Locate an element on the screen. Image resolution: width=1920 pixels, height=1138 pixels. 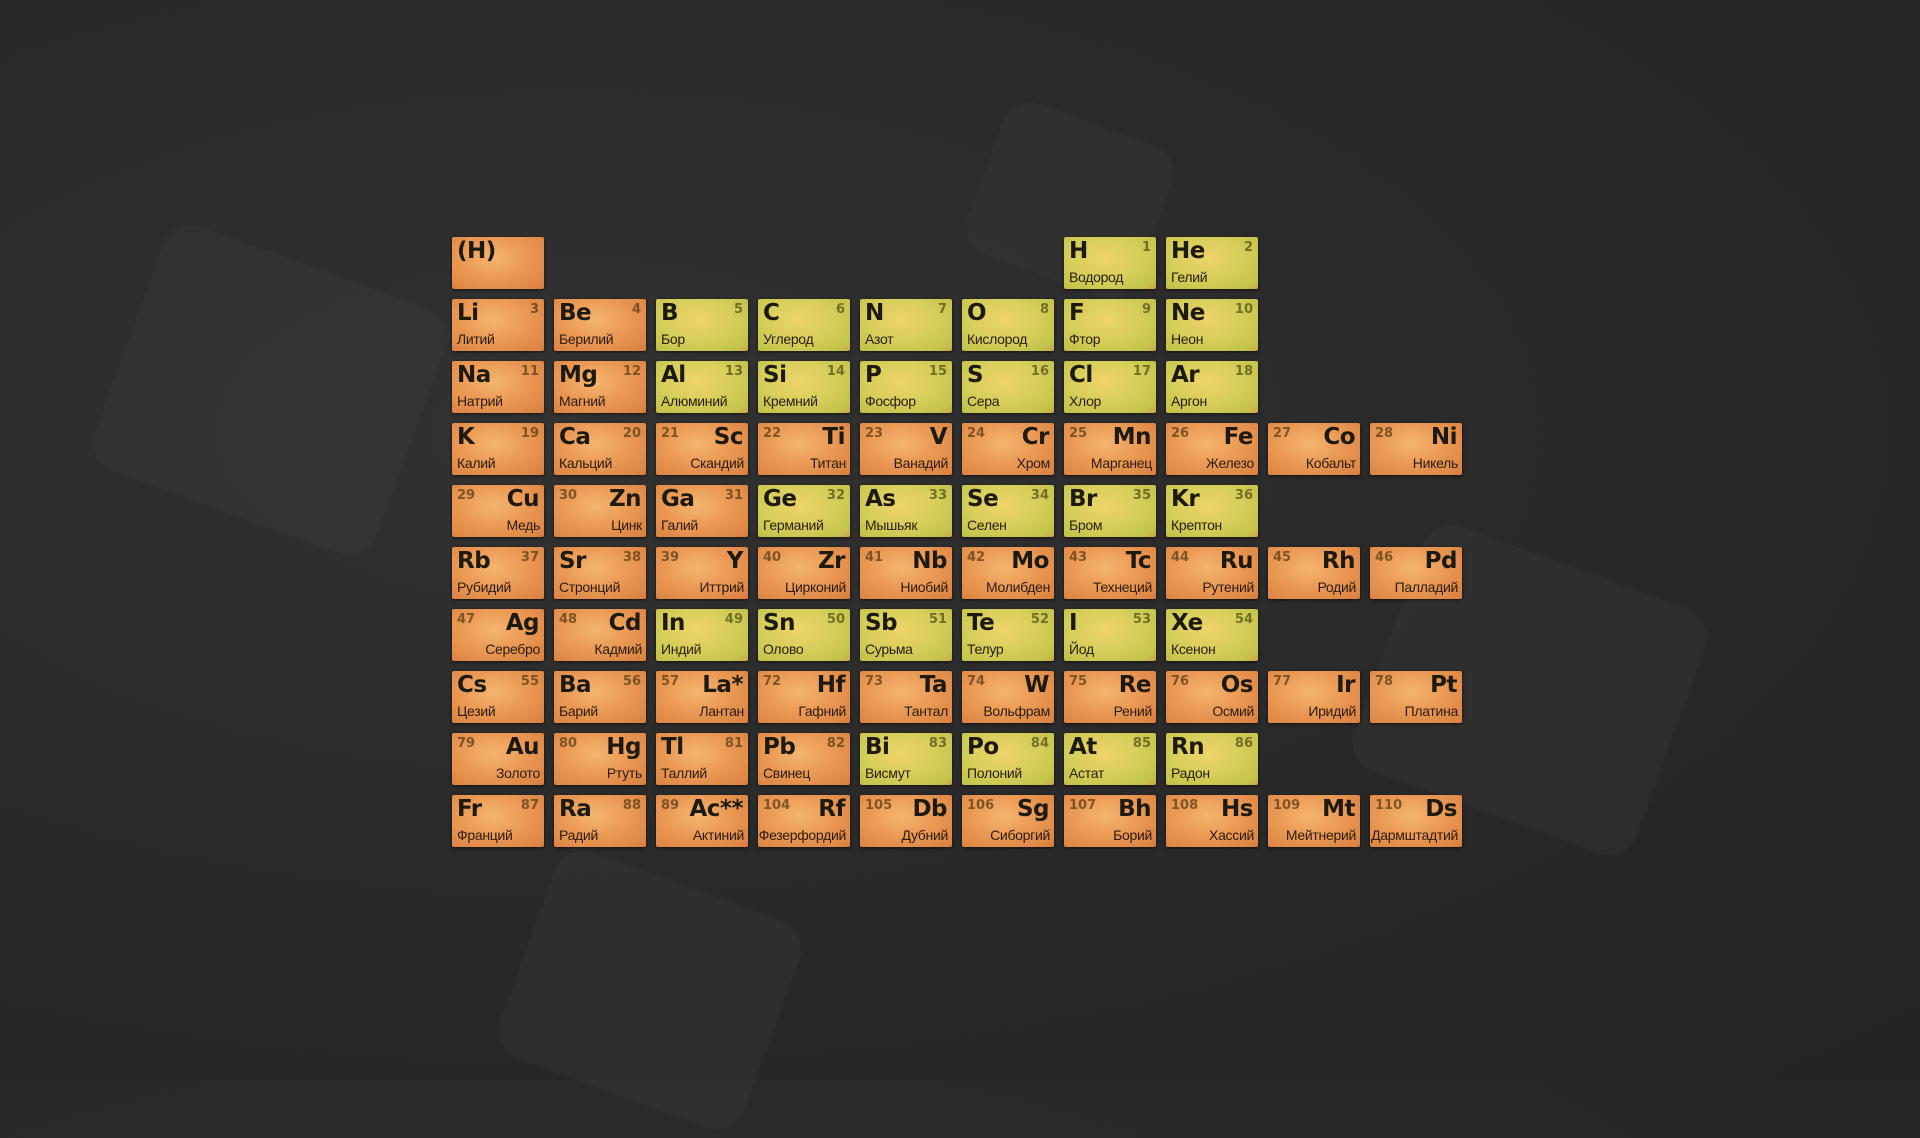
element-cell: Nb 41 Ниобий is located at coordinates (906, 573).